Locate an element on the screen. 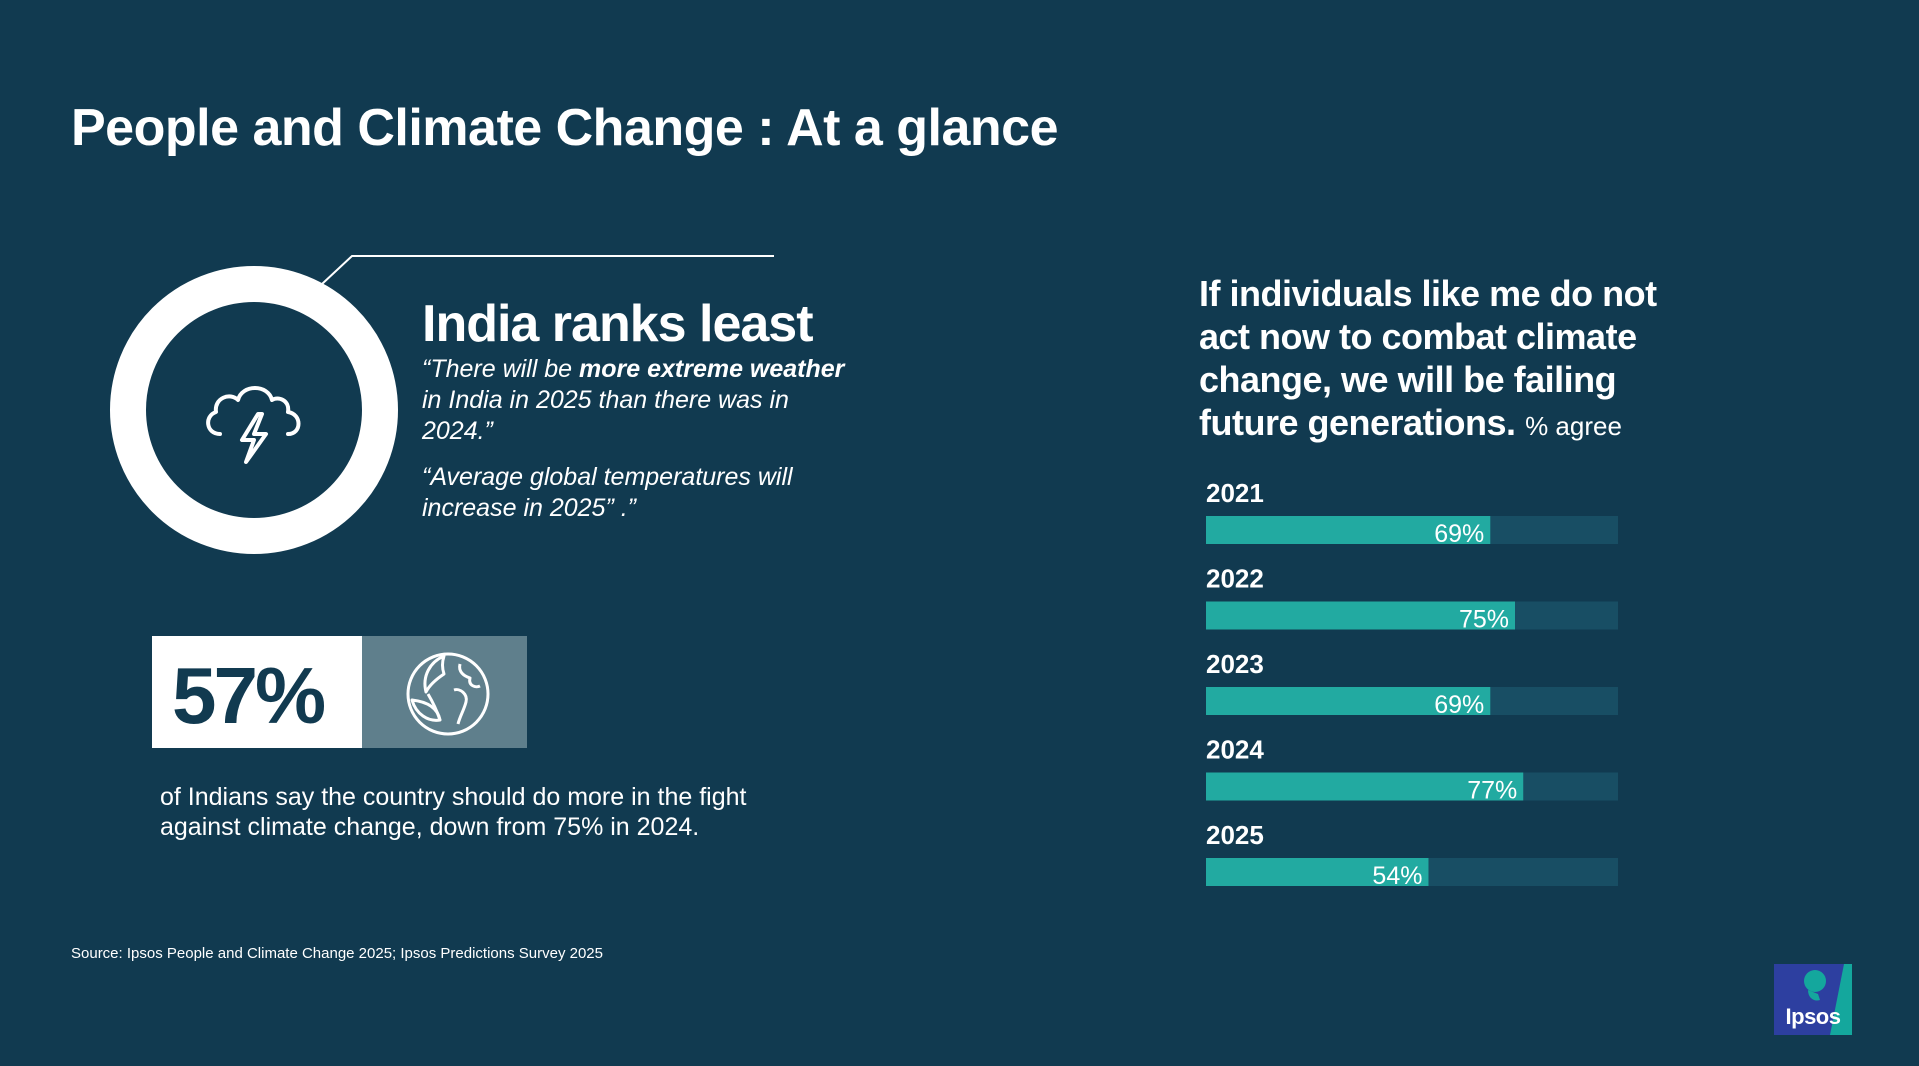 The image size is (1919, 1066). storm-cloud-icon is located at coordinates (253, 425).